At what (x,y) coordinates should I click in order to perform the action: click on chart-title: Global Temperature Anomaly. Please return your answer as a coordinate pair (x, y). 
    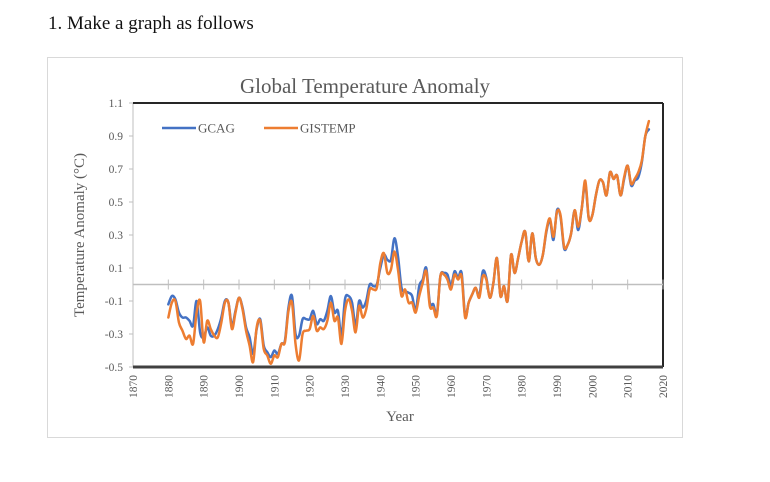
    Looking at the image, I should click on (365, 86).